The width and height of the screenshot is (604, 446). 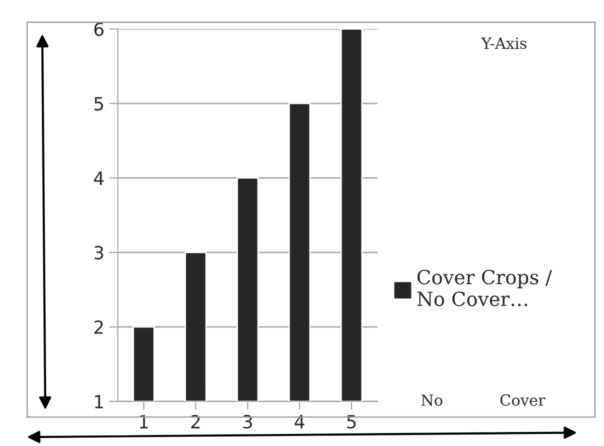 What do you see at coordinates (504, 44) in the screenshot?
I see `text: Y-Axis` at bounding box center [504, 44].